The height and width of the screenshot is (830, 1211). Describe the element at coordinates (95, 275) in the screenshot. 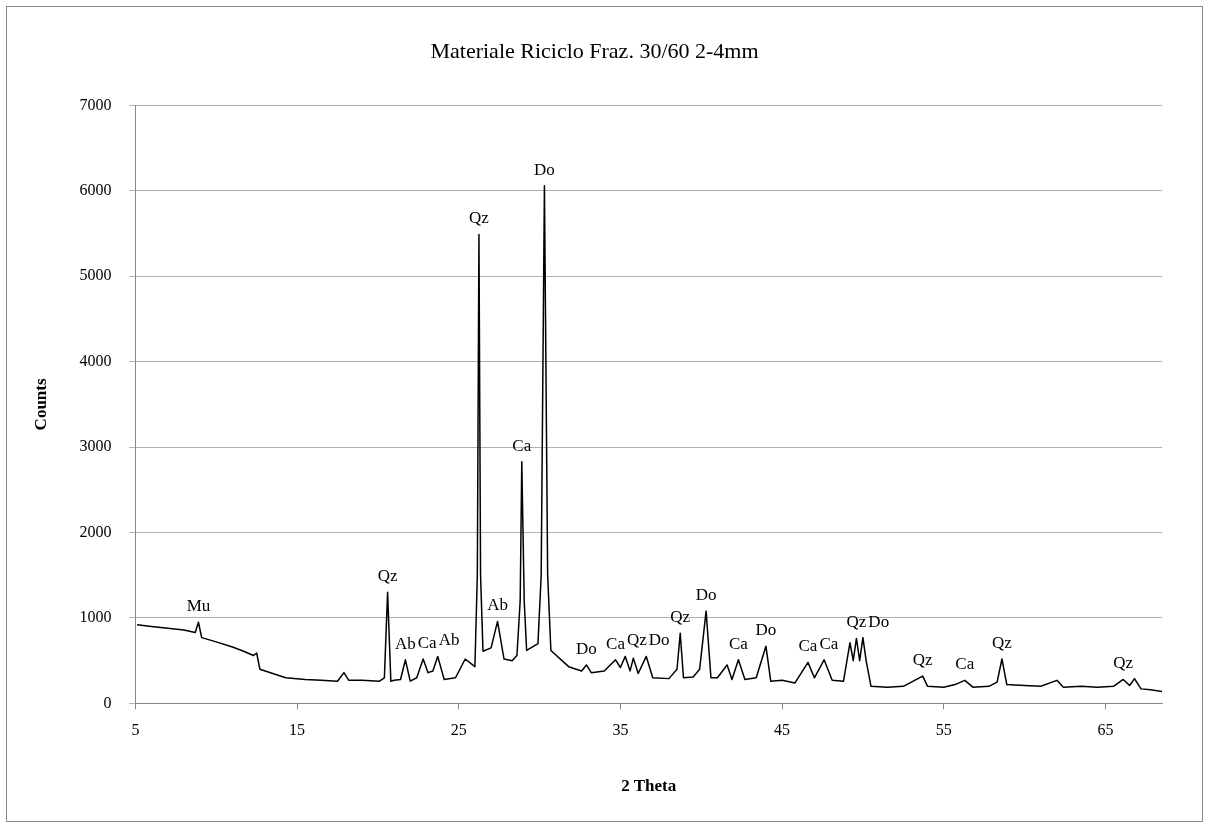

I see `y-tick-label: 5000` at that location.